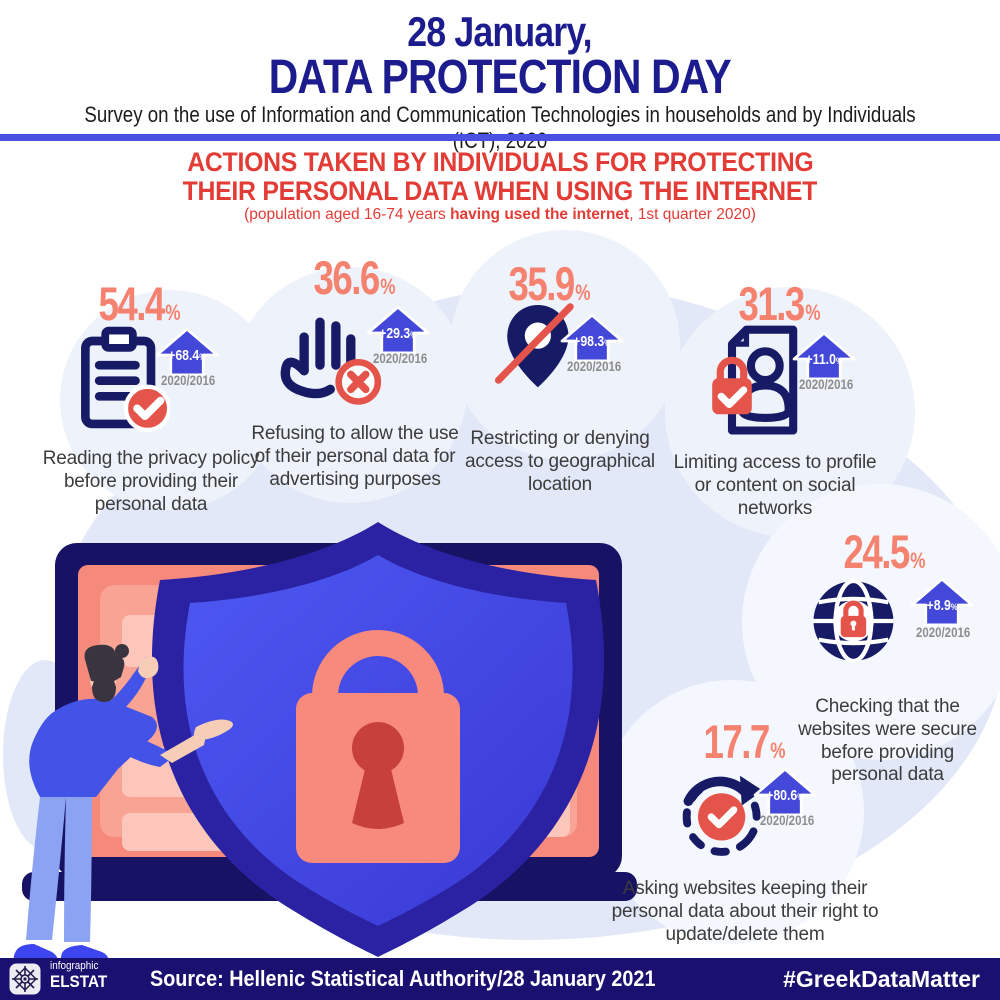 Image resolution: width=1000 pixels, height=1000 pixels. Describe the element at coordinates (534, 345) in the screenshot. I see `location-off-icon` at that location.